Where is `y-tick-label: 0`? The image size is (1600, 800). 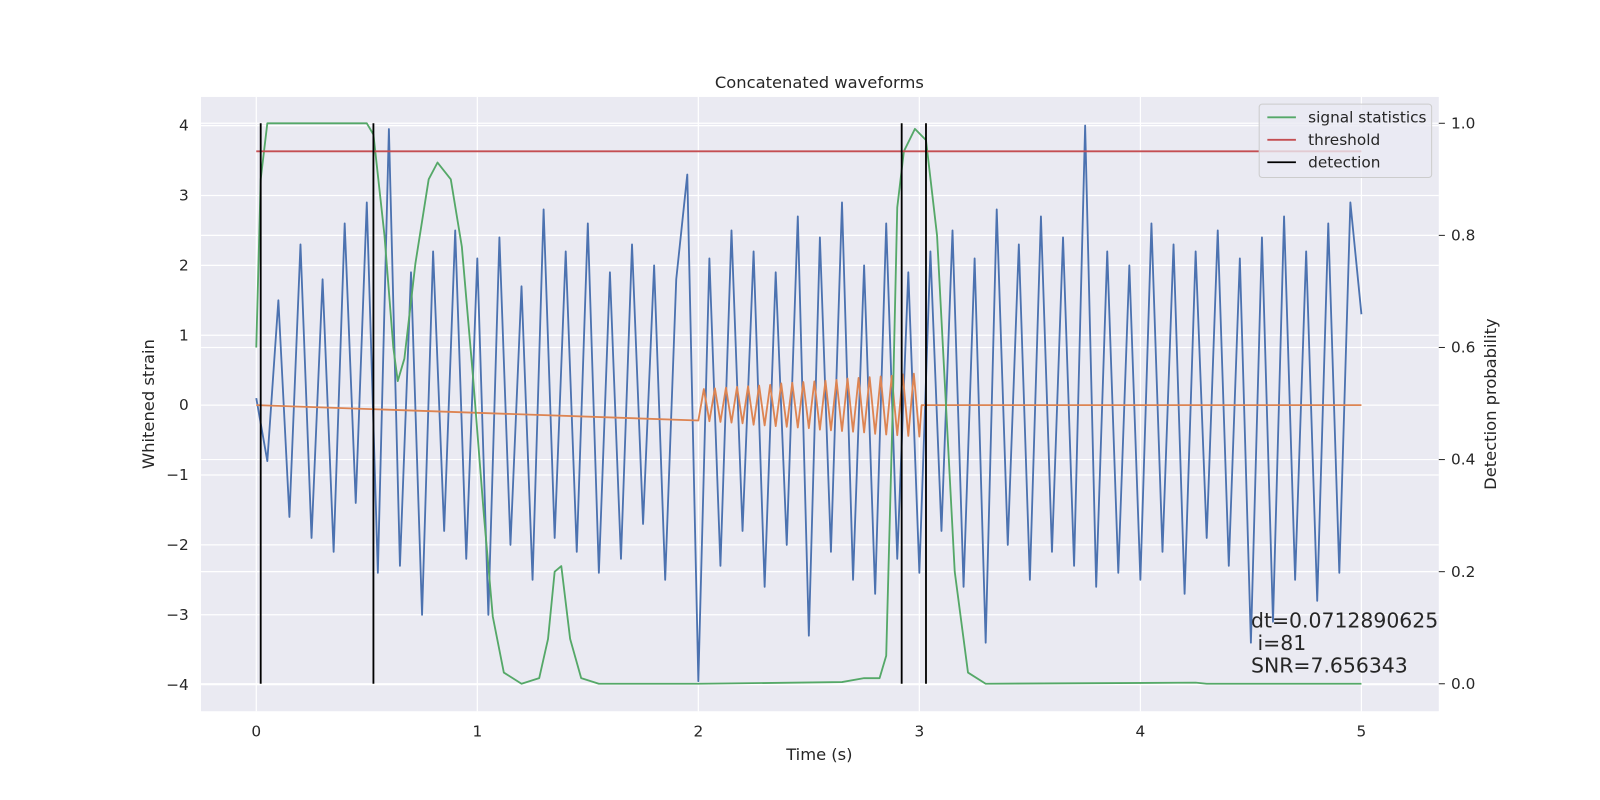 y-tick-label: 0 is located at coordinates (184, 405).